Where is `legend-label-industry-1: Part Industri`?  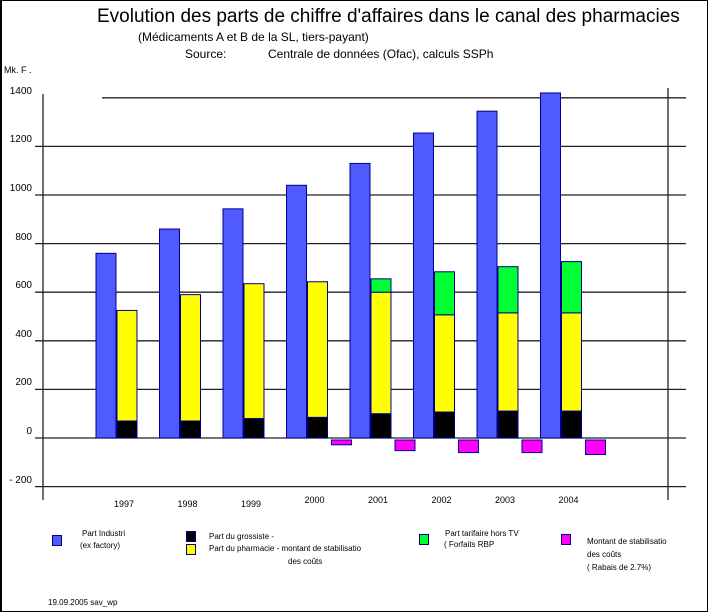
legend-label-industry-1: Part Industri is located at coordinates (104, 533).